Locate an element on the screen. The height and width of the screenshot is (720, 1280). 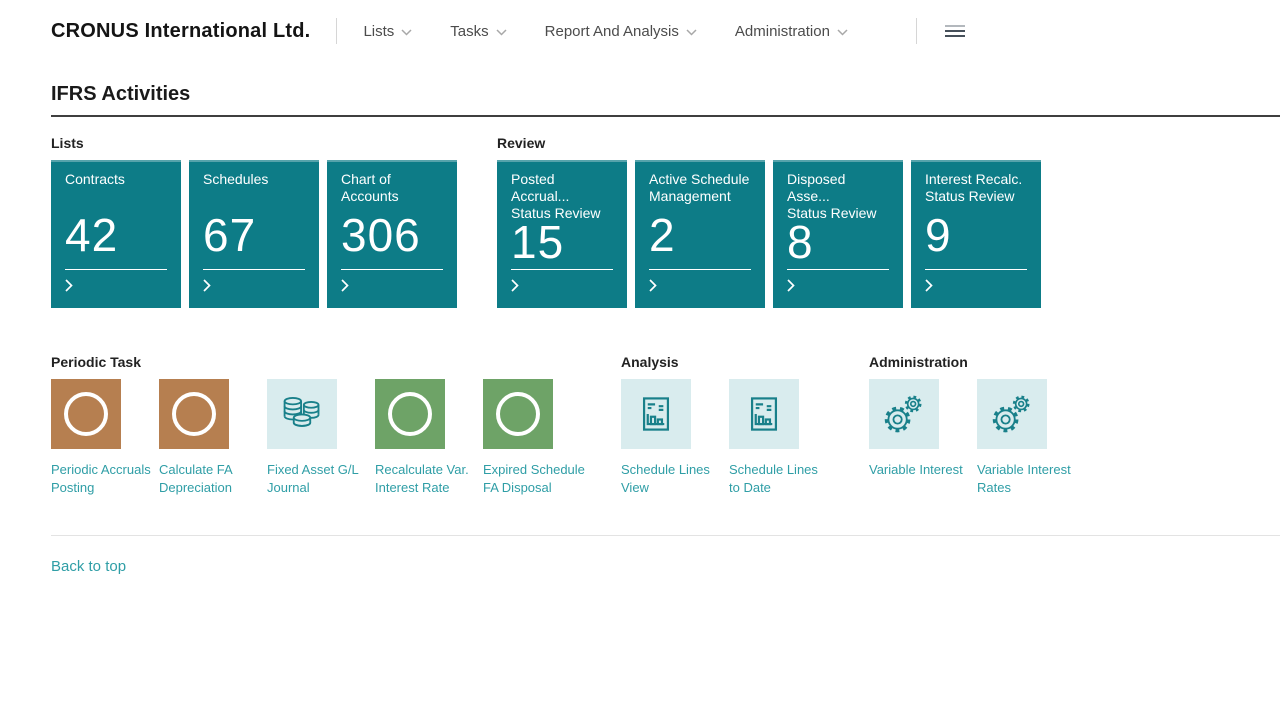
action-label: Schedule Lines View is located at coordinates (665, 479).